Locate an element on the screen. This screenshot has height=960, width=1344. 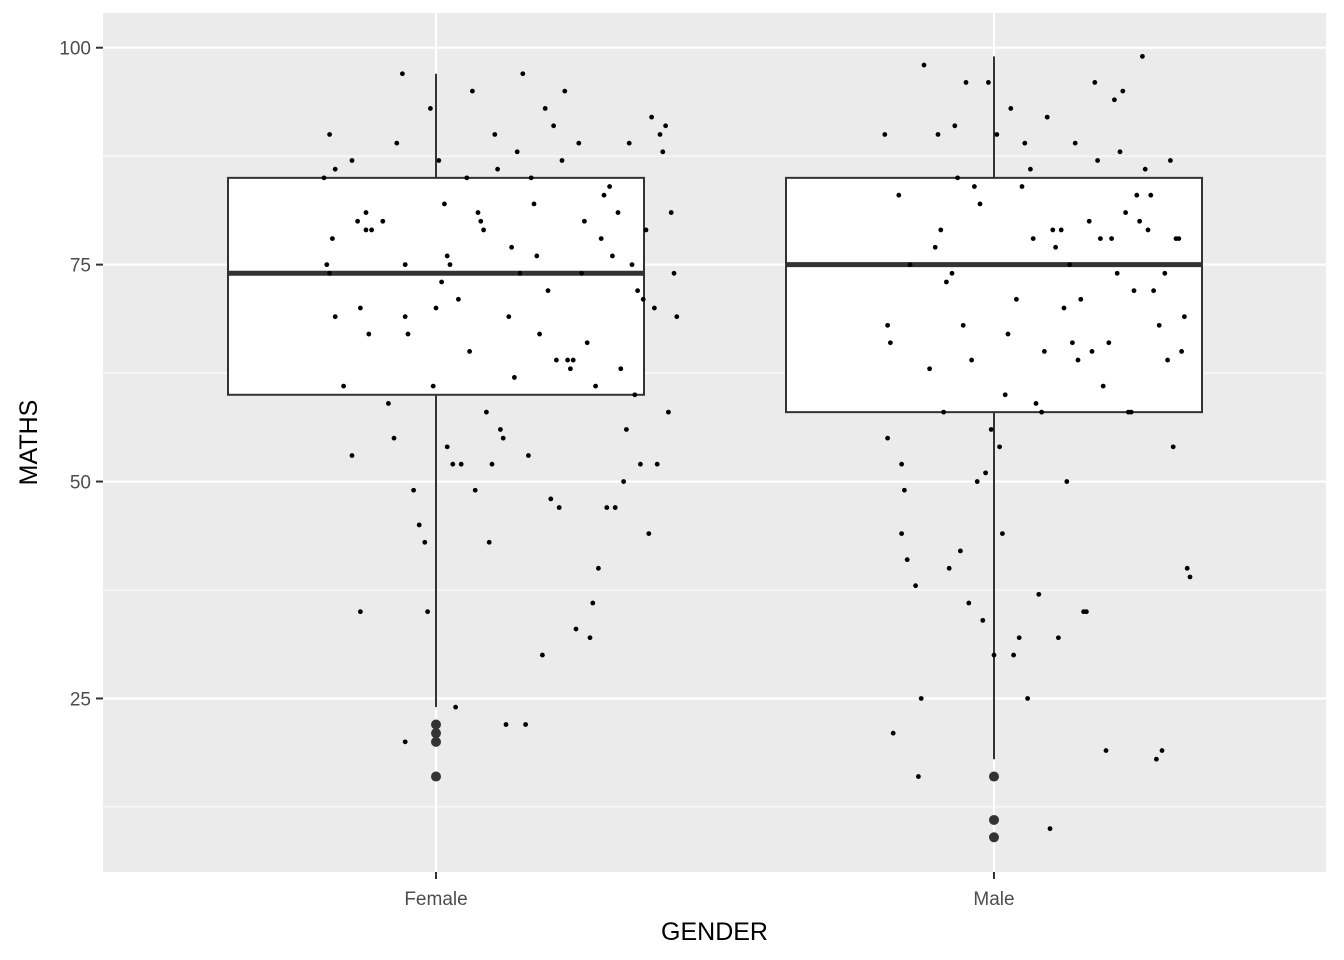
x-axis-title: GENDER is located at coordinates (714, 932).